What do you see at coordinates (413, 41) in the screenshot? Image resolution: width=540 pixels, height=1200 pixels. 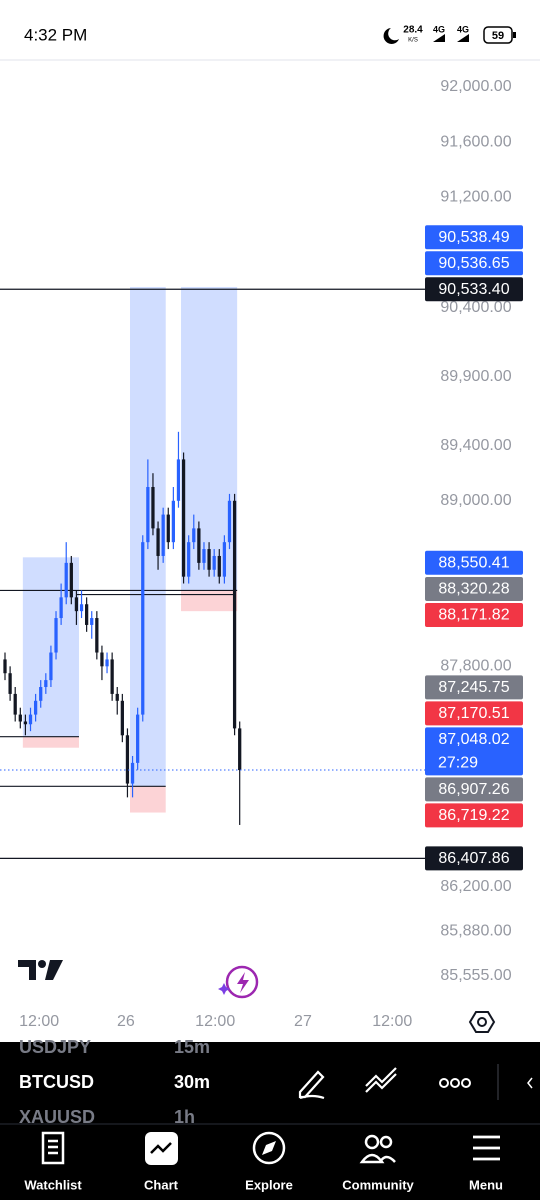 I see `net-speed-unit: K/S` at bounding box center [413, 41].